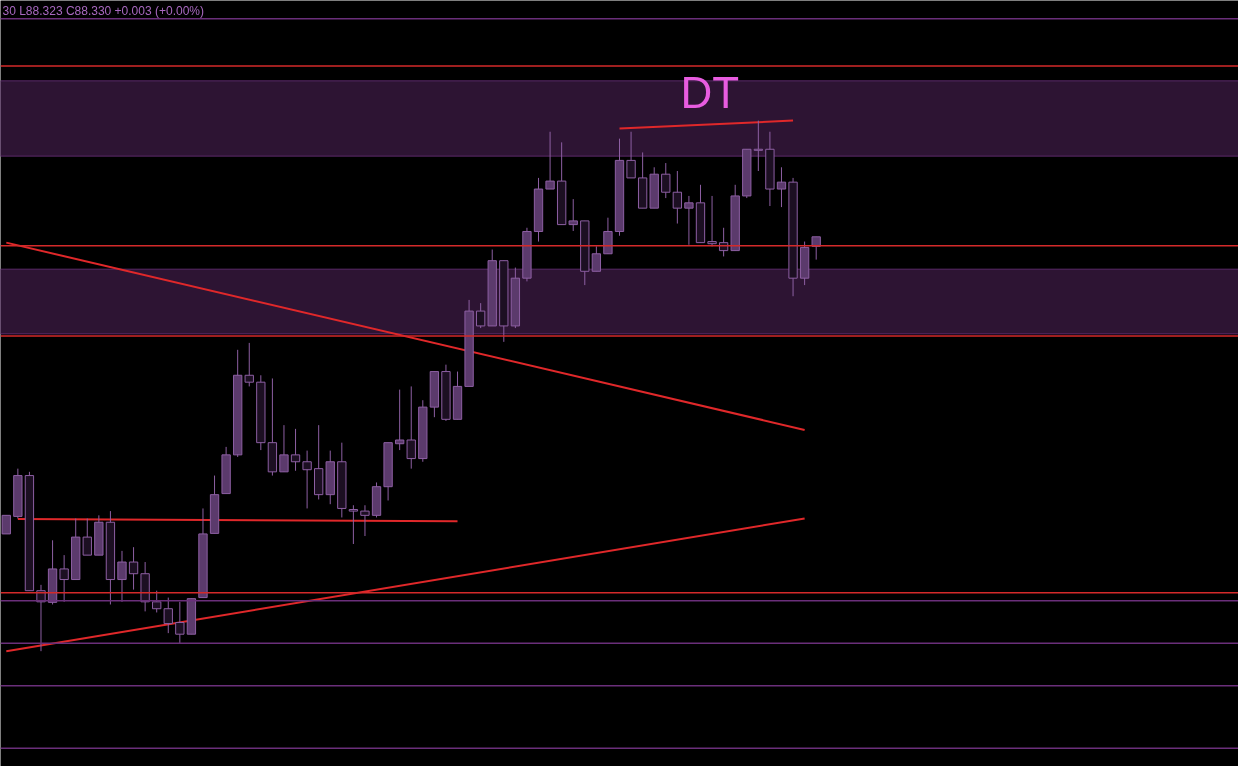 This screenshot has height=766, width=1238. Describe the element at coordinates (710, 92) in the screenshot. I see `text: DT` at that location.